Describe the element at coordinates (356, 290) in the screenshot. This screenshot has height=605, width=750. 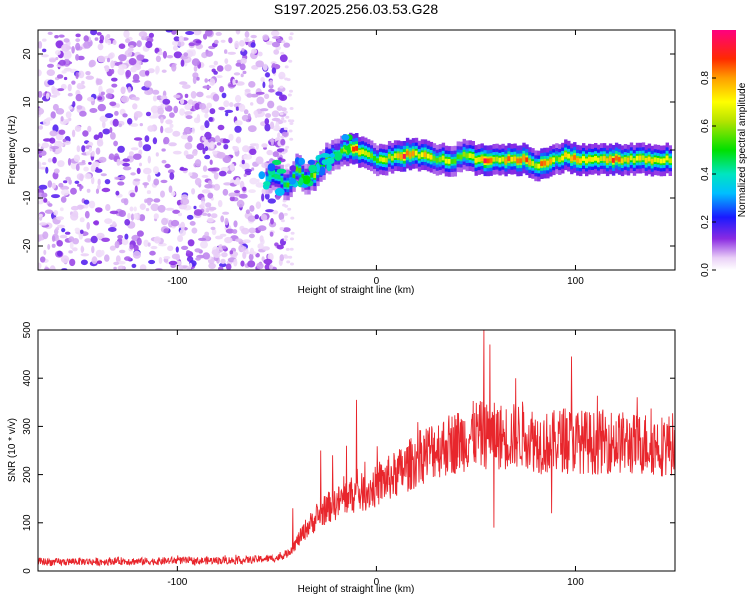
I see `spectrogram-xlabel: Height of straight line (km)` at that location.